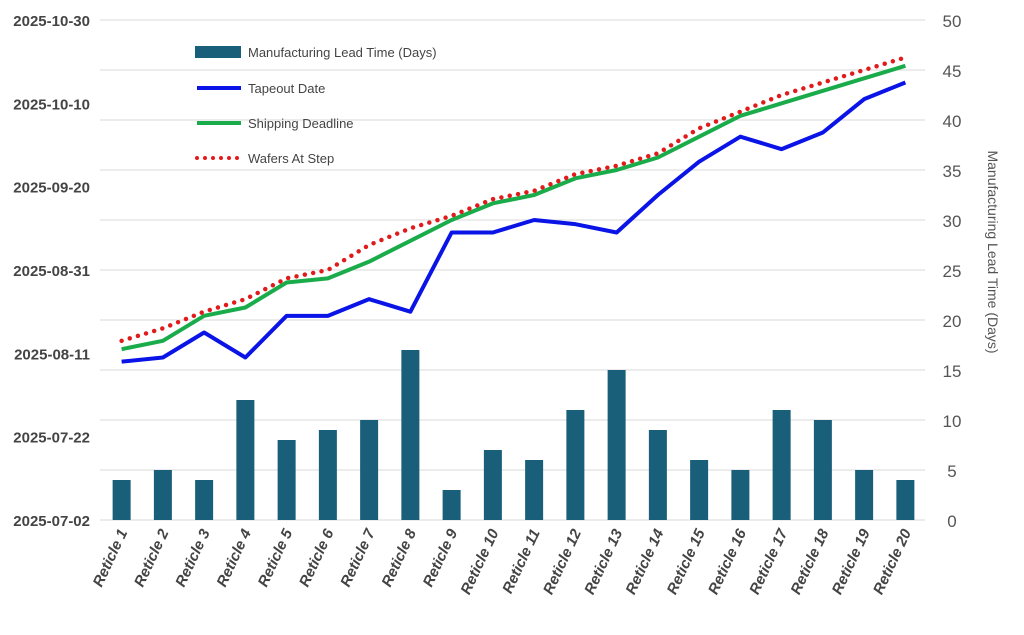 The height and width of the screenshot is (635, 1024). What do you see at coordinates (193, 558) in the screenshot?
I see `x-tick-label: Reticle 3` at bounding box center [193, 558].